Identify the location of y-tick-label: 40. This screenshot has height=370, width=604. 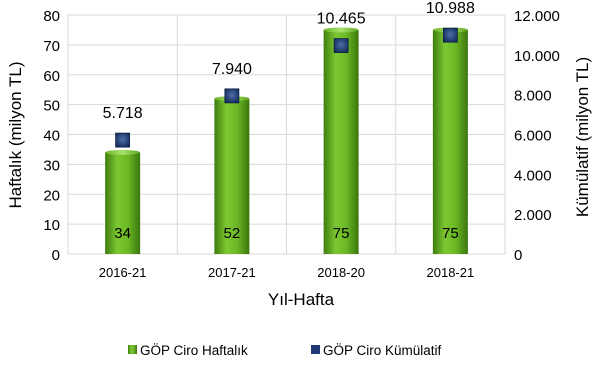
(51, 136).